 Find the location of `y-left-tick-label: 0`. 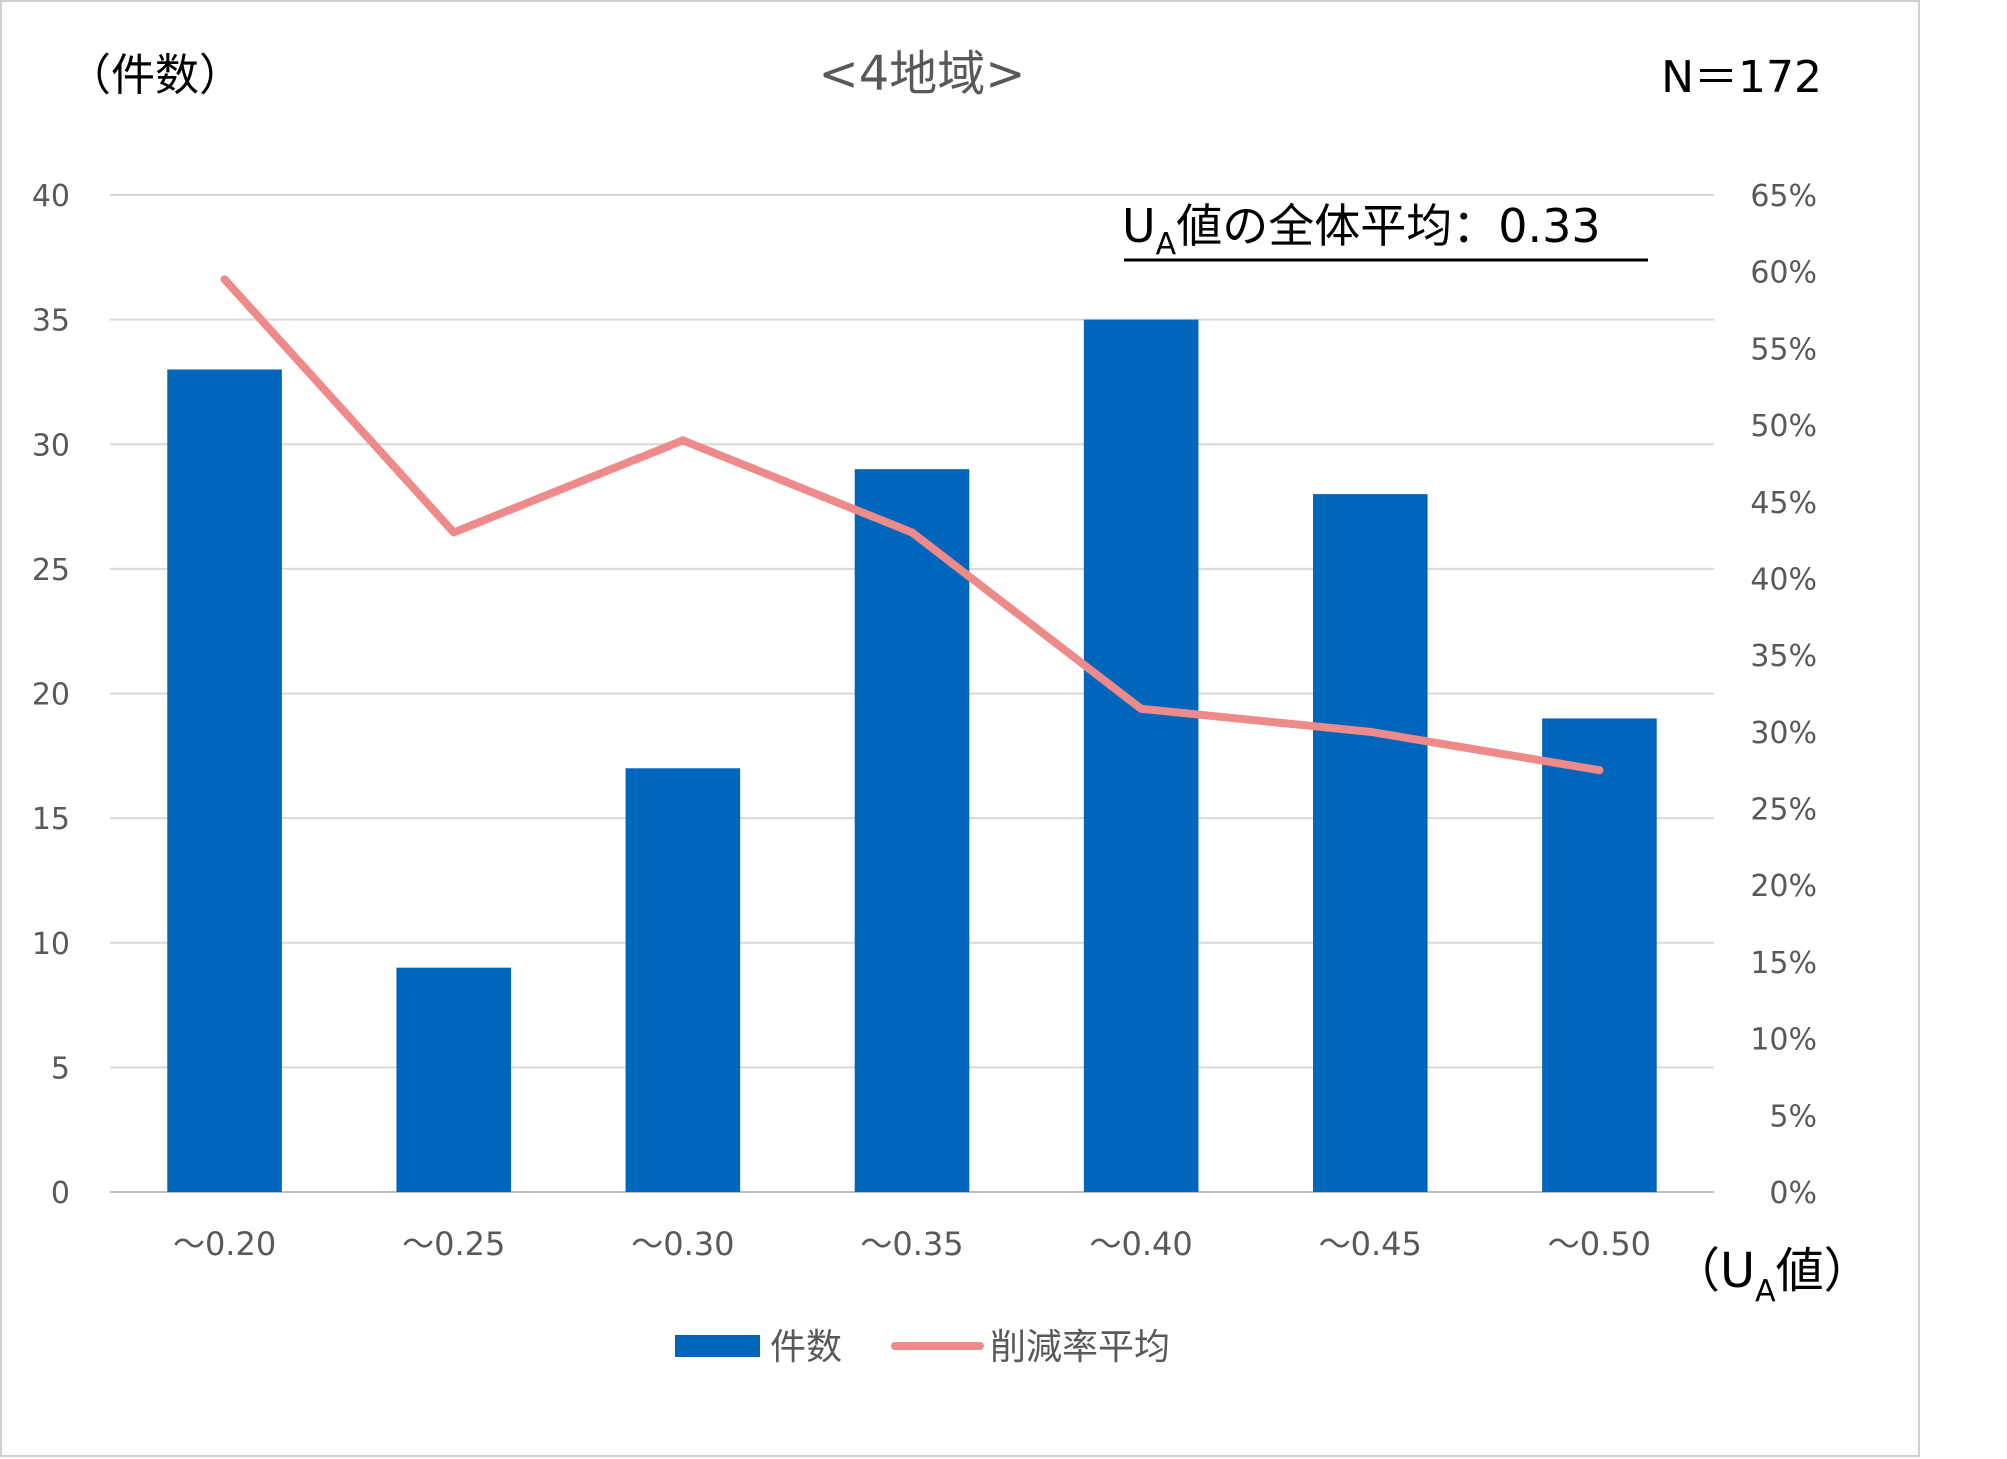

y-left-tick-label: 0 is located at coordinates (60, 1193).